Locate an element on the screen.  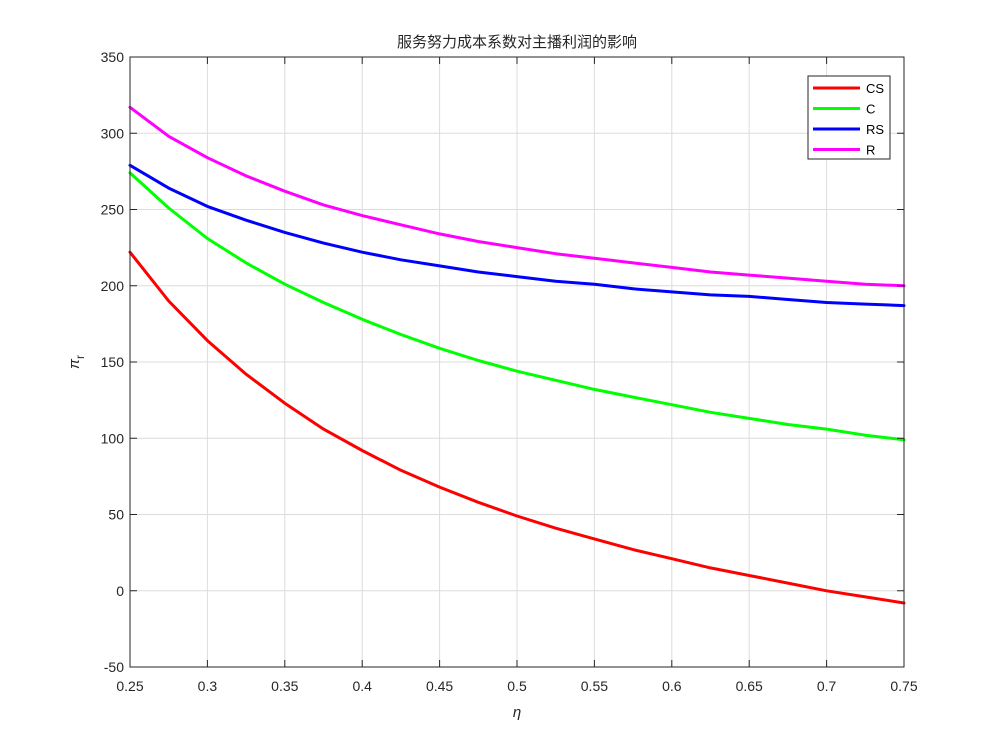
legend-item-cs: CS is located at coordinates (848, 88).